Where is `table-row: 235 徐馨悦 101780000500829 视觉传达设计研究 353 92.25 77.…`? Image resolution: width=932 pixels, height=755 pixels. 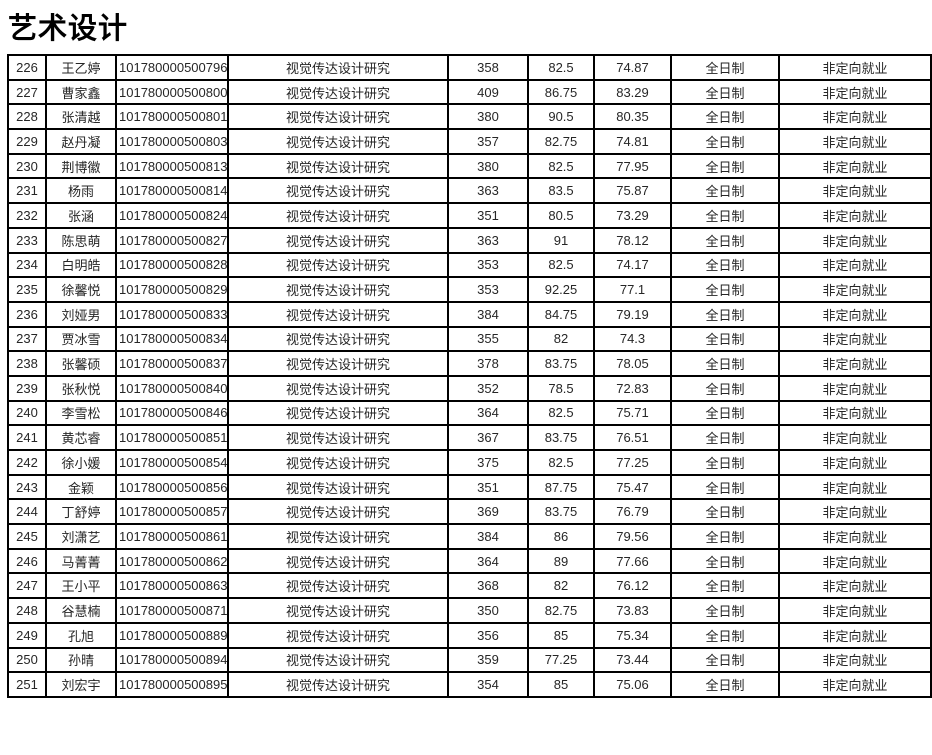 table-row: 235 徐馨悦 101780000500829 视觉传达设计研究 353 92.25 77.… is located at coordinates (469, 289).